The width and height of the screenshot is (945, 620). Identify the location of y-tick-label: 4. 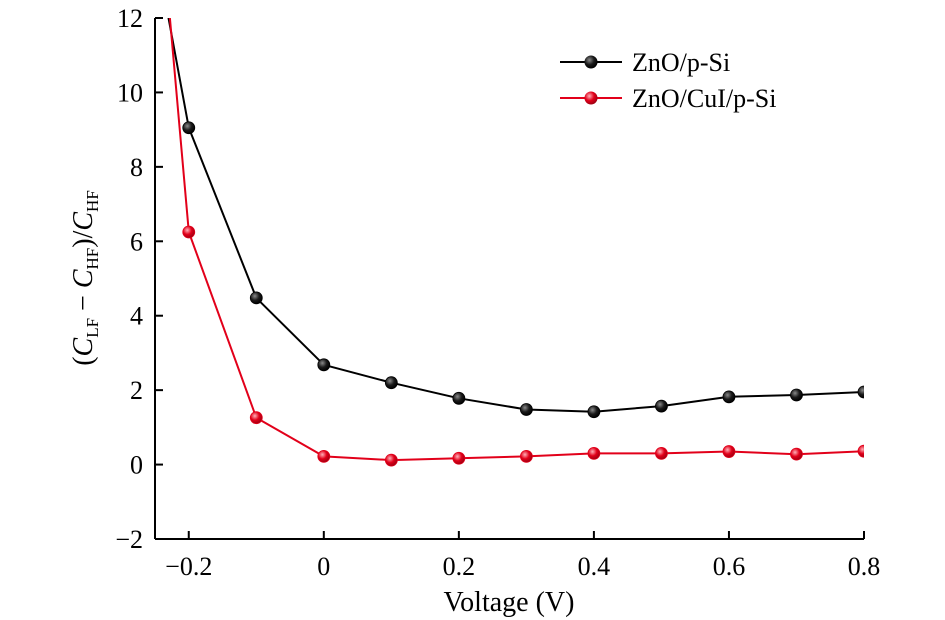
(136, 316).